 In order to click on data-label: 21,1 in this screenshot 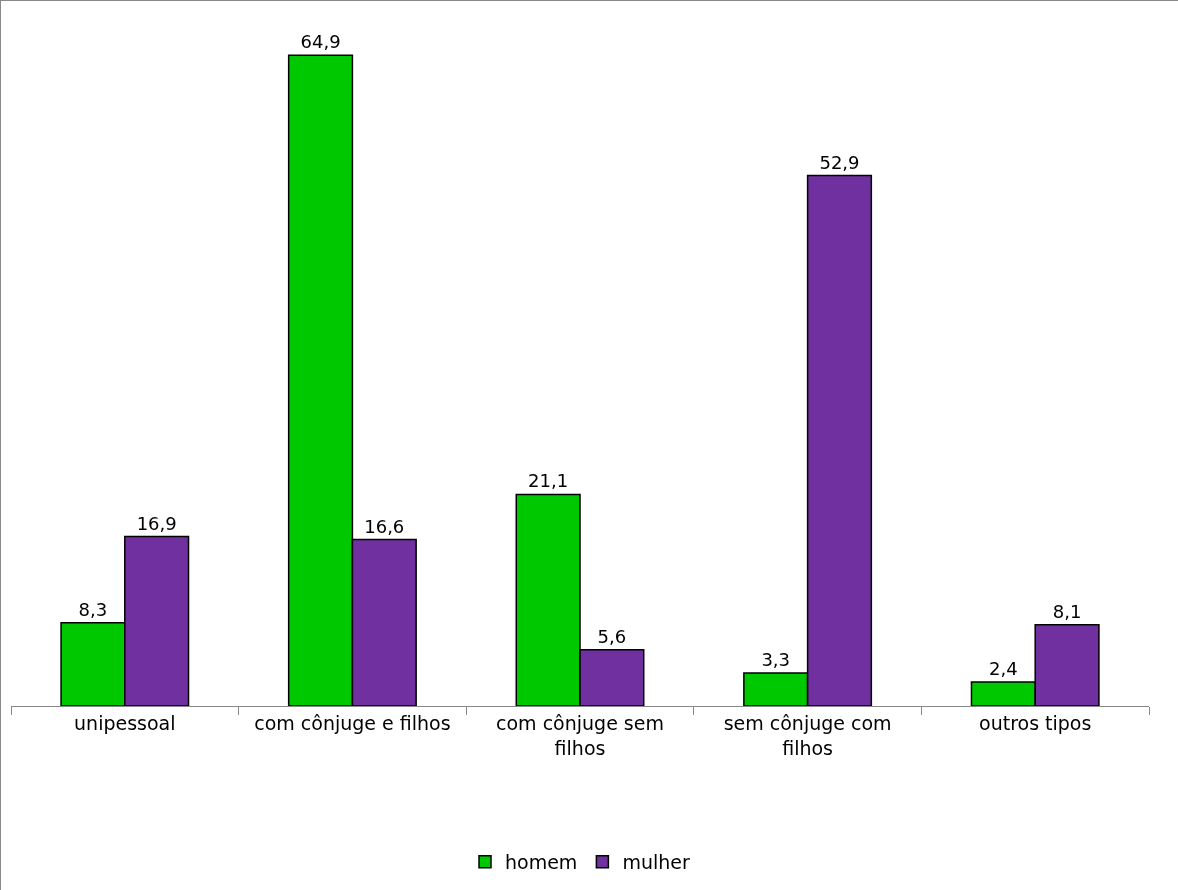, I will do `click(548, 481)`.